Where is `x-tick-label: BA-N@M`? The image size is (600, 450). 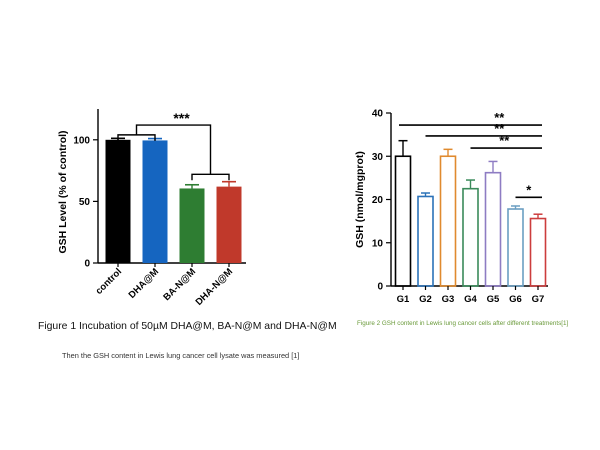 x-tick-label: BA-N@M is located at coordinates (179, 284).